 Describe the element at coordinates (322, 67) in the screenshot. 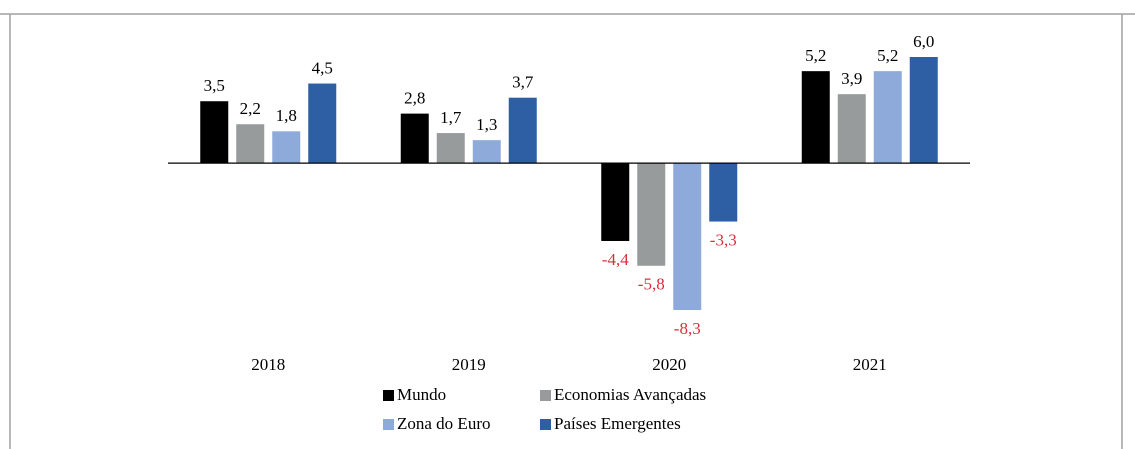

I see `value-label: 4,5` at that location.